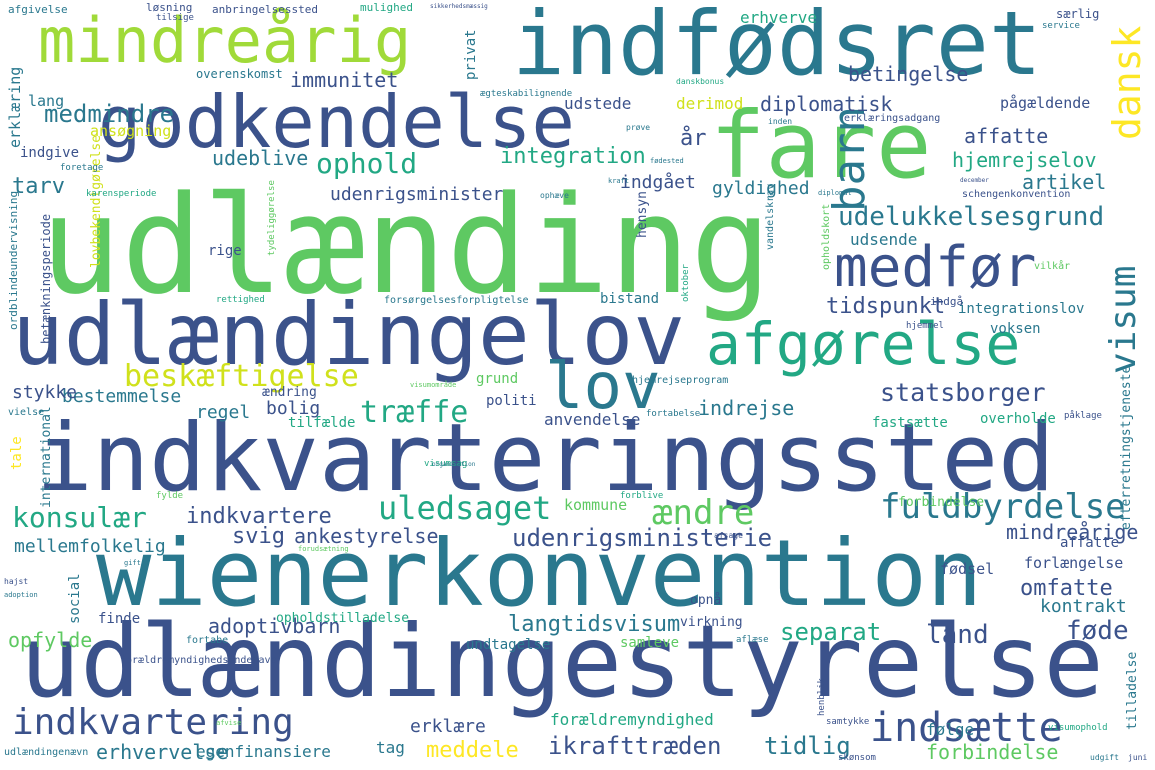 This screenshot has height=770, width=1155. What do you see at coordinates (1021, 309) in the screenshot?
I see `word: integrationslov` at bounding box center [1021, 309].